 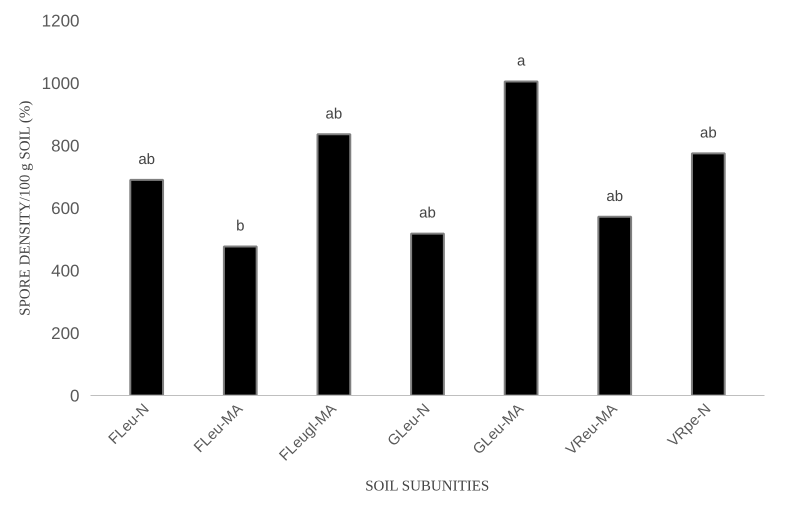 What do you see at coordinates (65, 208) in the screenshot?
I see `y-tick-label: 600` at bounding box center [65, 208].